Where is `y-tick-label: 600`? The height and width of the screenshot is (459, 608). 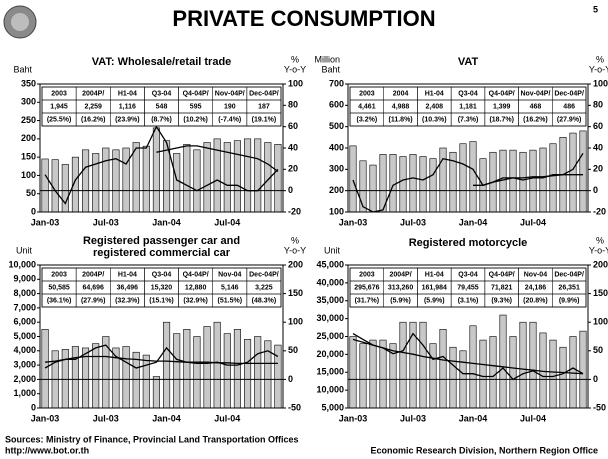 y-tick-label: 600 is located at coordinates (336, 105).